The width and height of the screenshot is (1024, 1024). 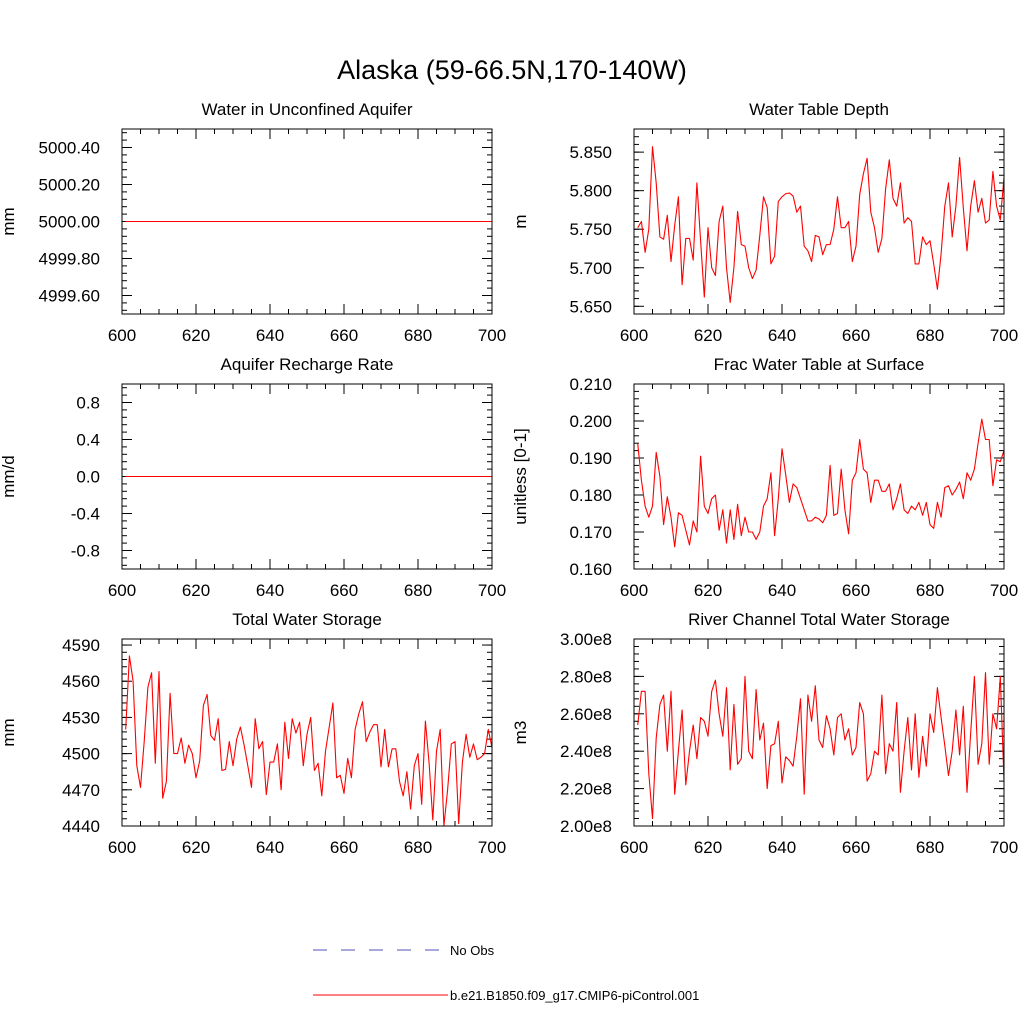 I want to click on y-tick-label: 4560, so click(x=81, y=681).